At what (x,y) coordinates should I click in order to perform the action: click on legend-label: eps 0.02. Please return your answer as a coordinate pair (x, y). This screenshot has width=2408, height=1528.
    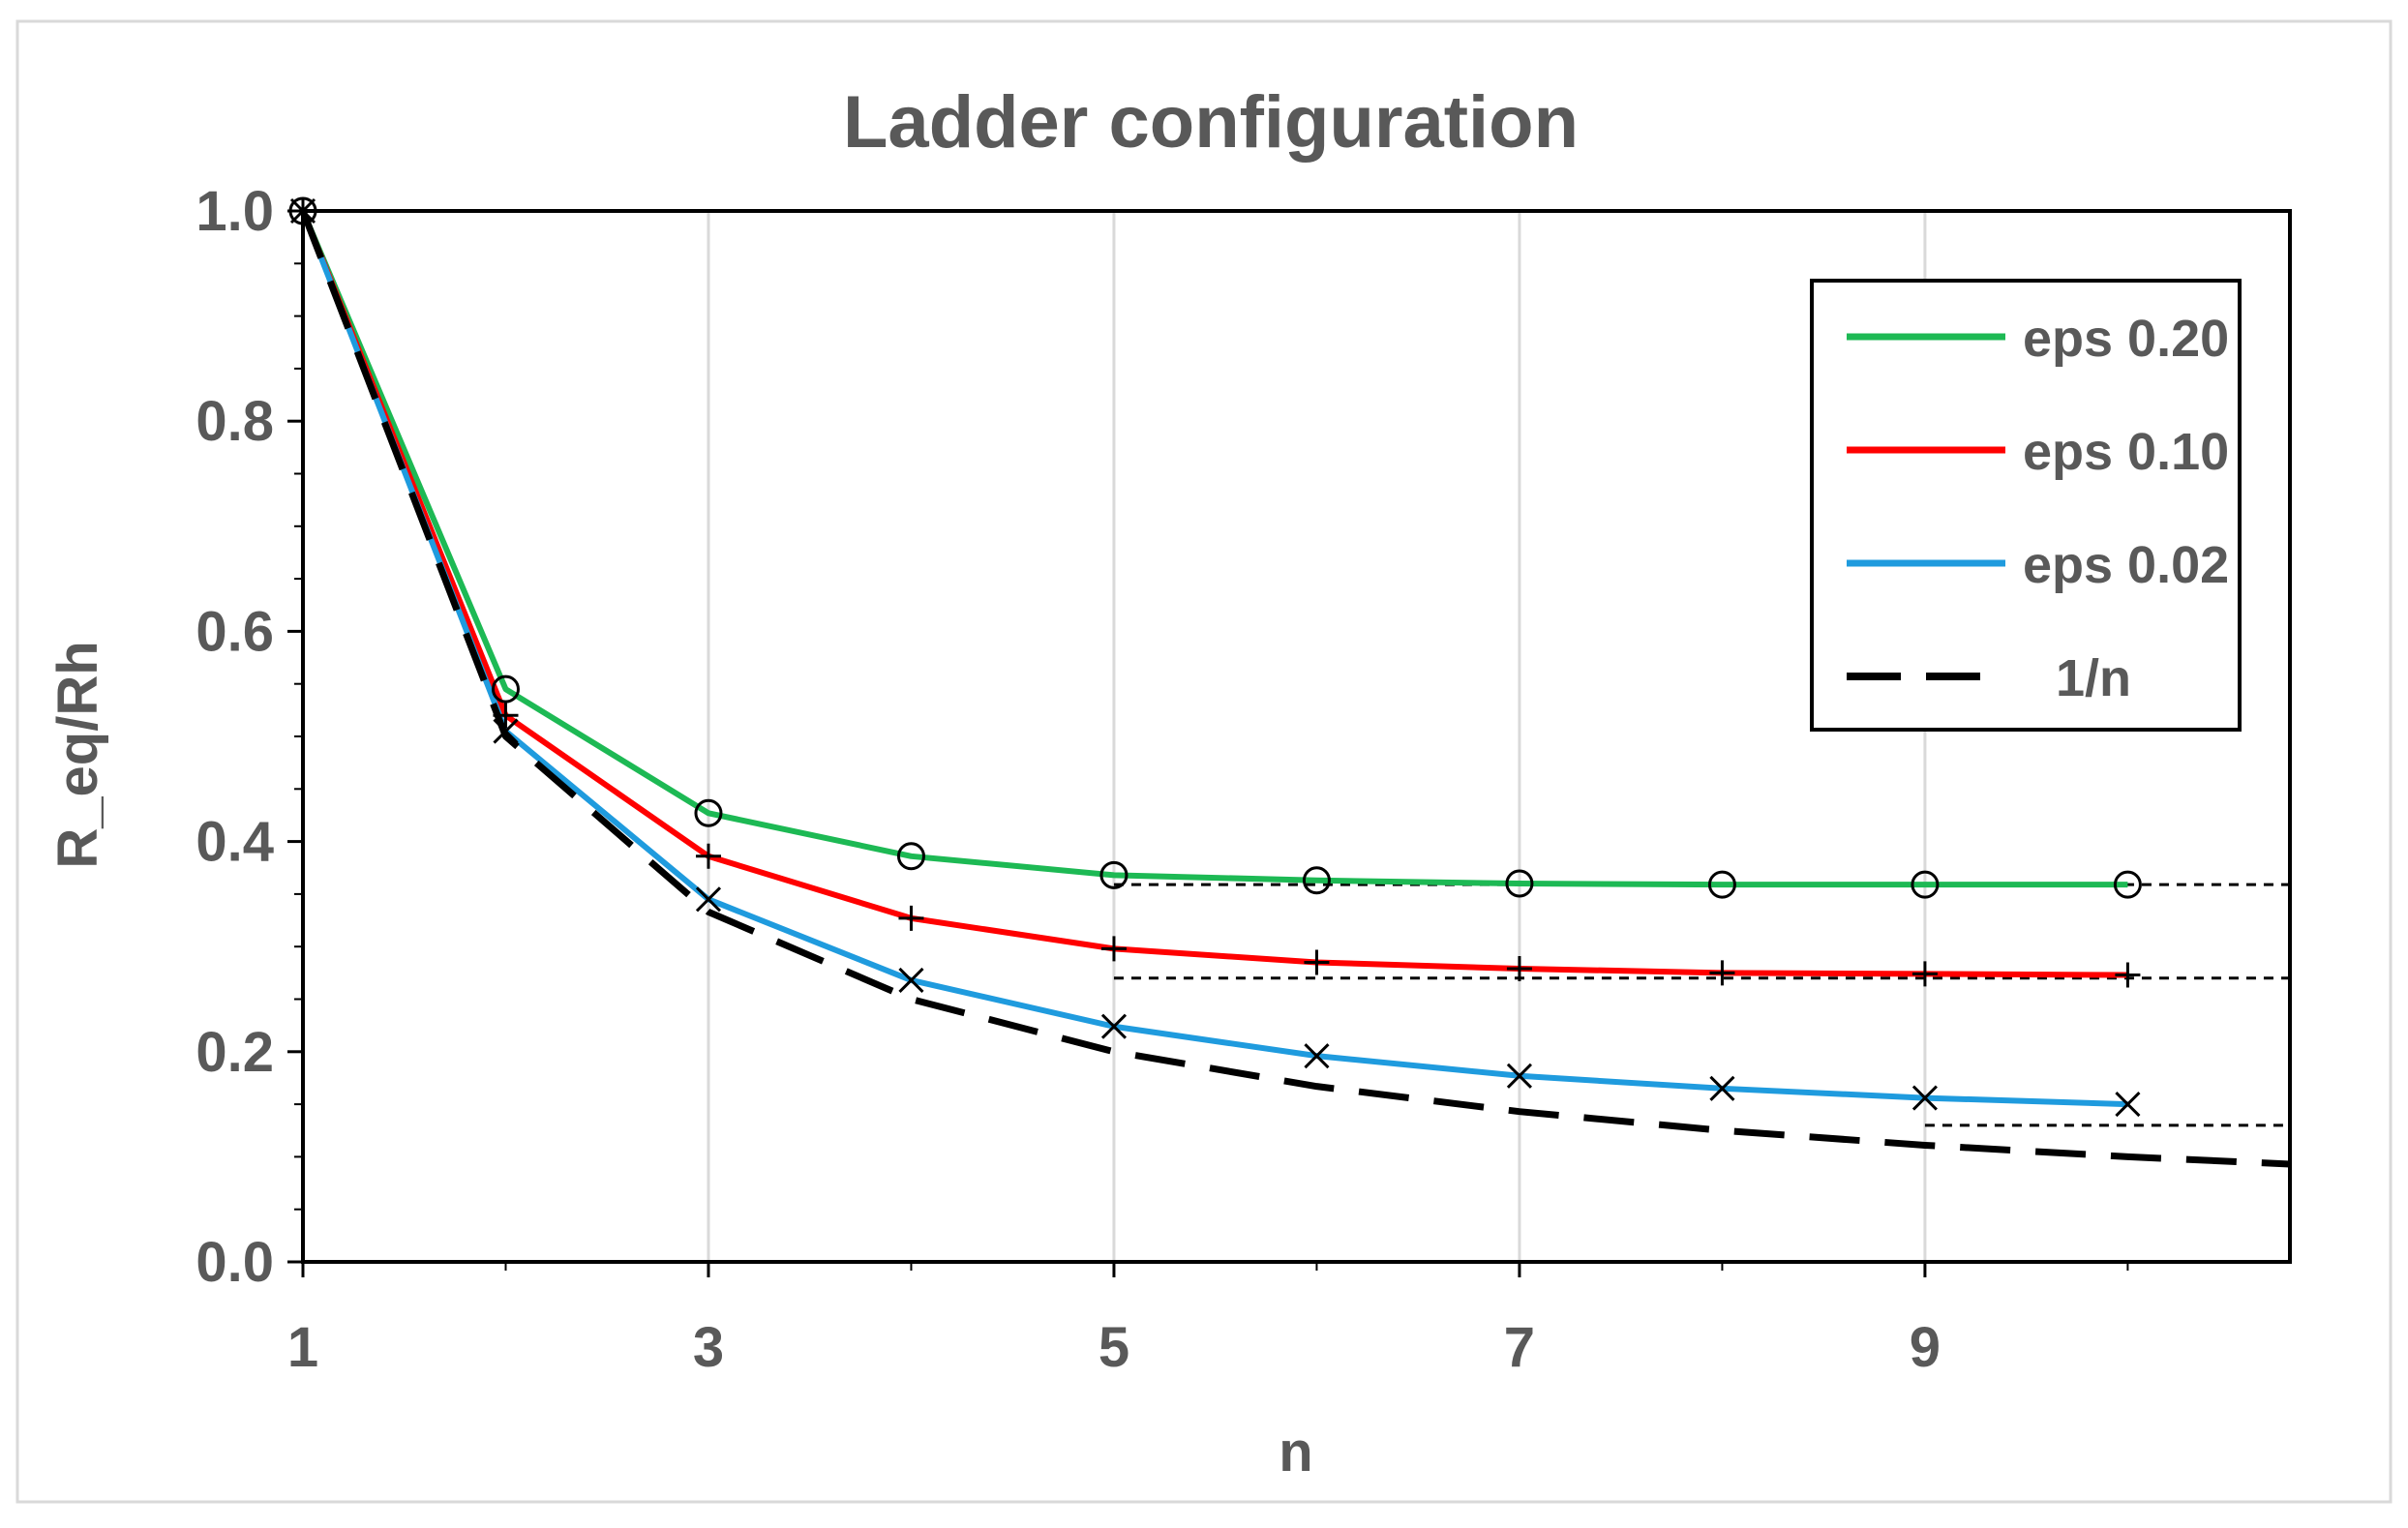
    Looking at the image, I should click on (2126, 565).